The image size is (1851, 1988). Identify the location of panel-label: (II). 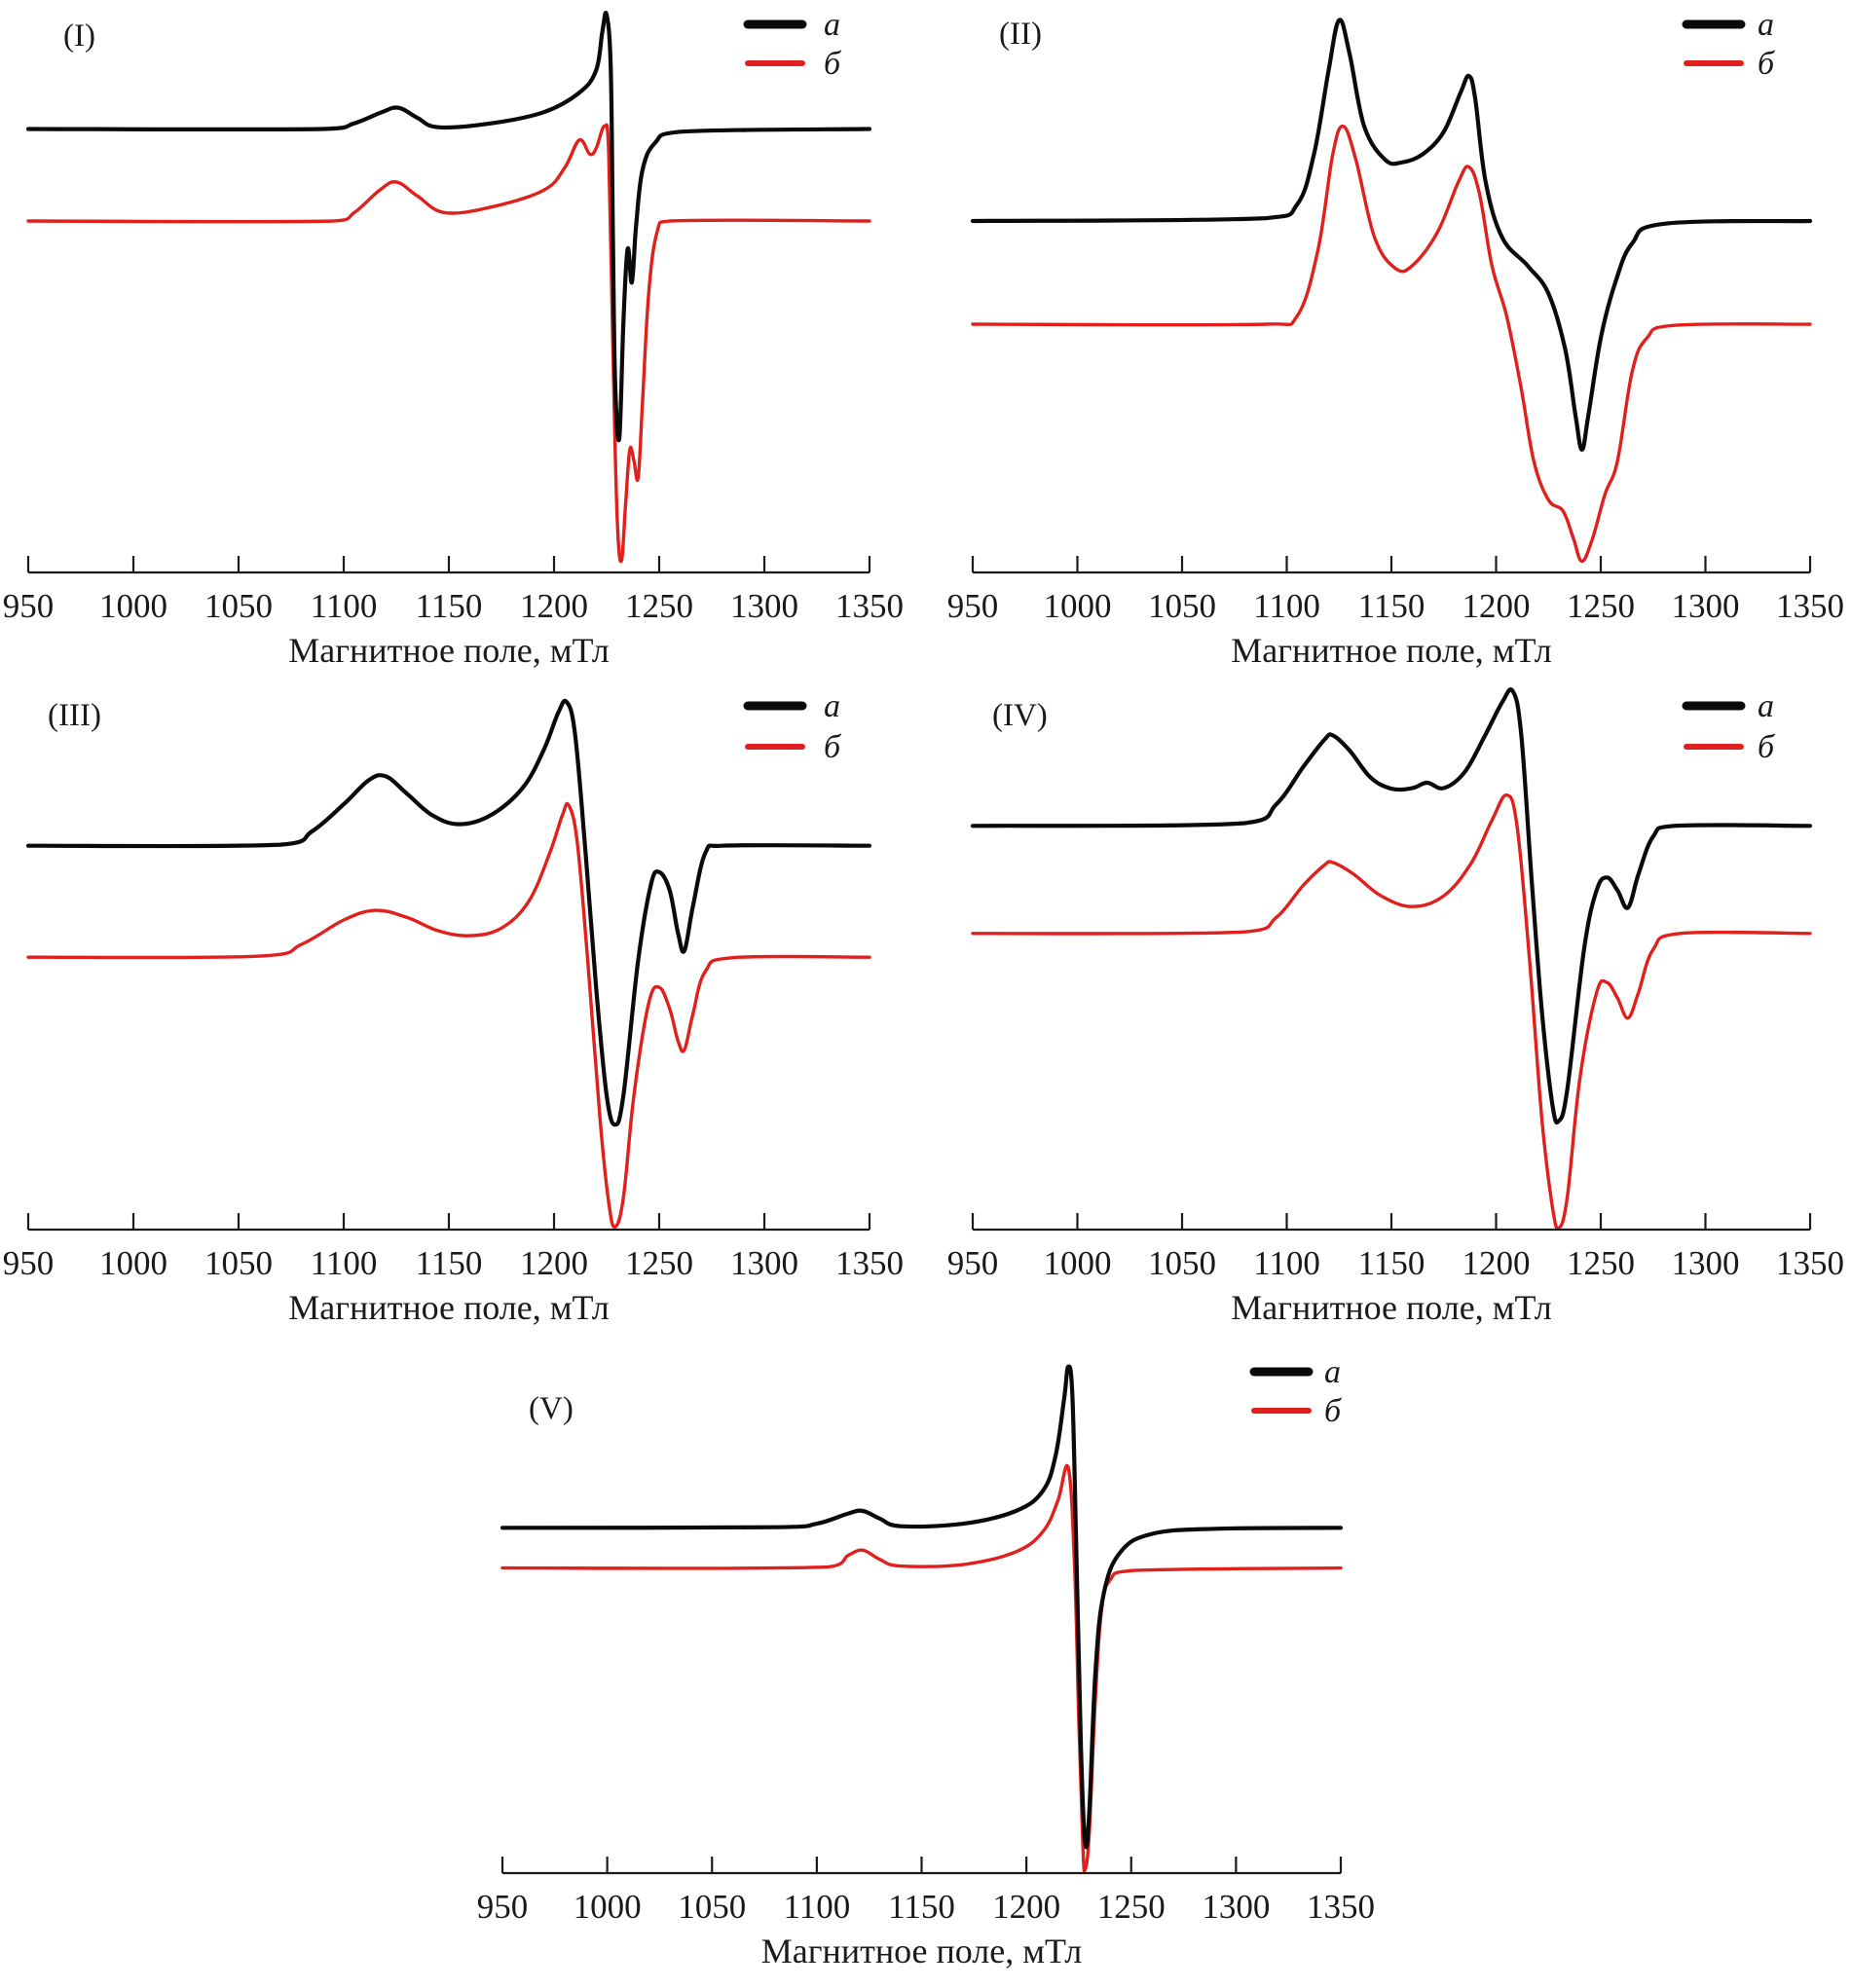
(1020, 34).